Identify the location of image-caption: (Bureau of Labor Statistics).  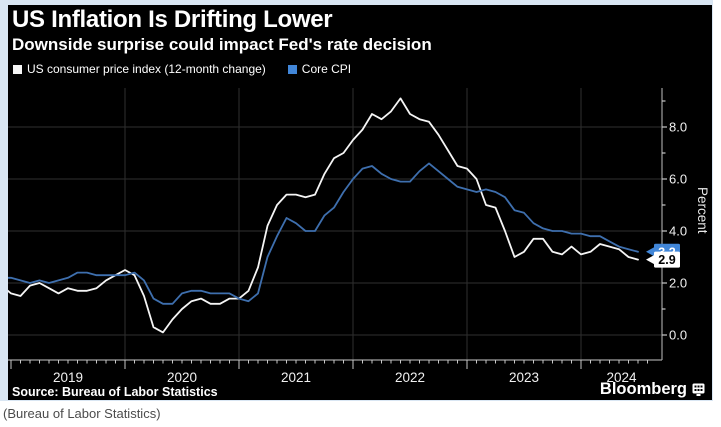
(82, 413).